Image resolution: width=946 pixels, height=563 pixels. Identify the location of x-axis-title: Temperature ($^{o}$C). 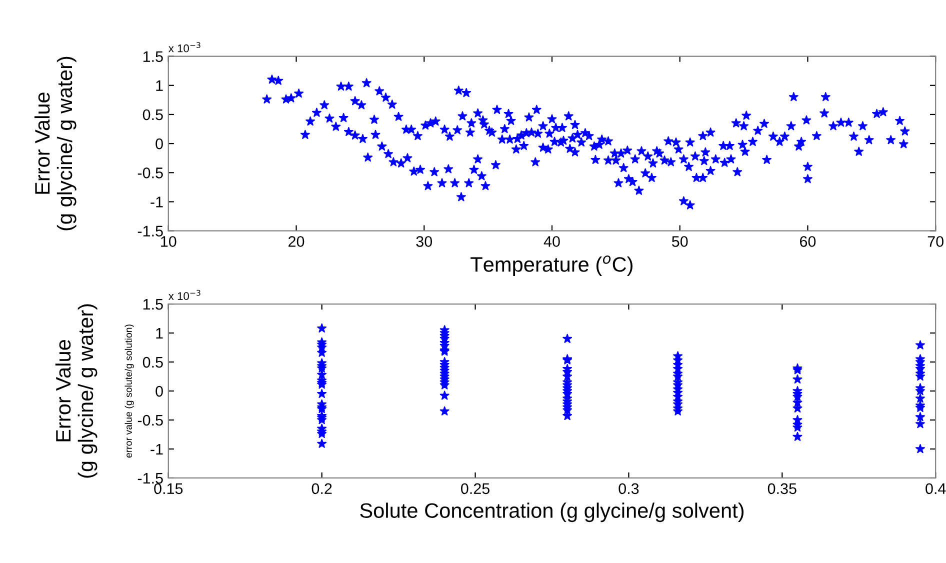
(551, 265).